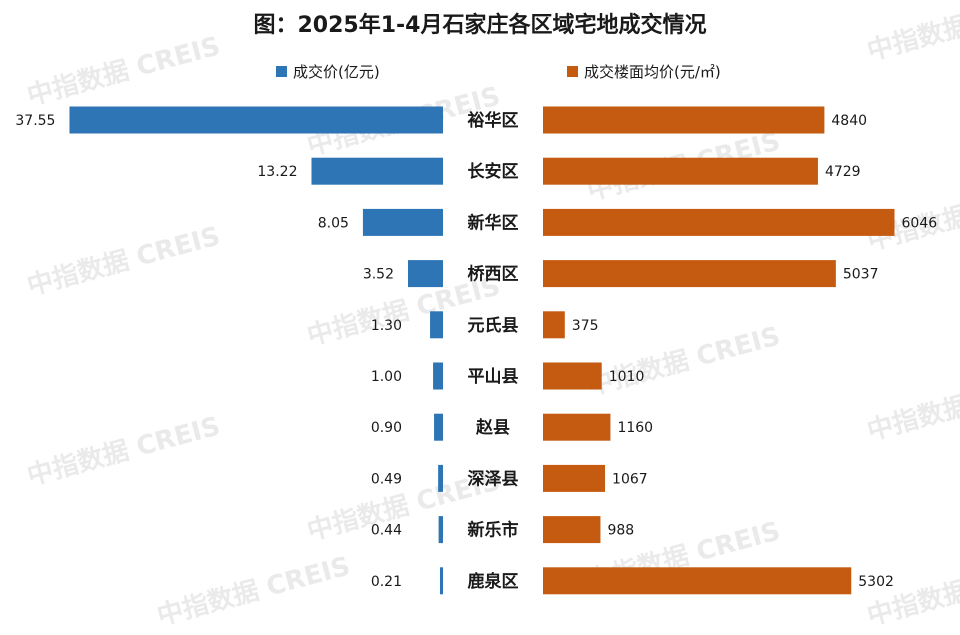 This screenshot has height=635, width=960. Describe the element at coordinates (386, 582) in the screenshot. I see `left-bar-label: 0.21` at that location.